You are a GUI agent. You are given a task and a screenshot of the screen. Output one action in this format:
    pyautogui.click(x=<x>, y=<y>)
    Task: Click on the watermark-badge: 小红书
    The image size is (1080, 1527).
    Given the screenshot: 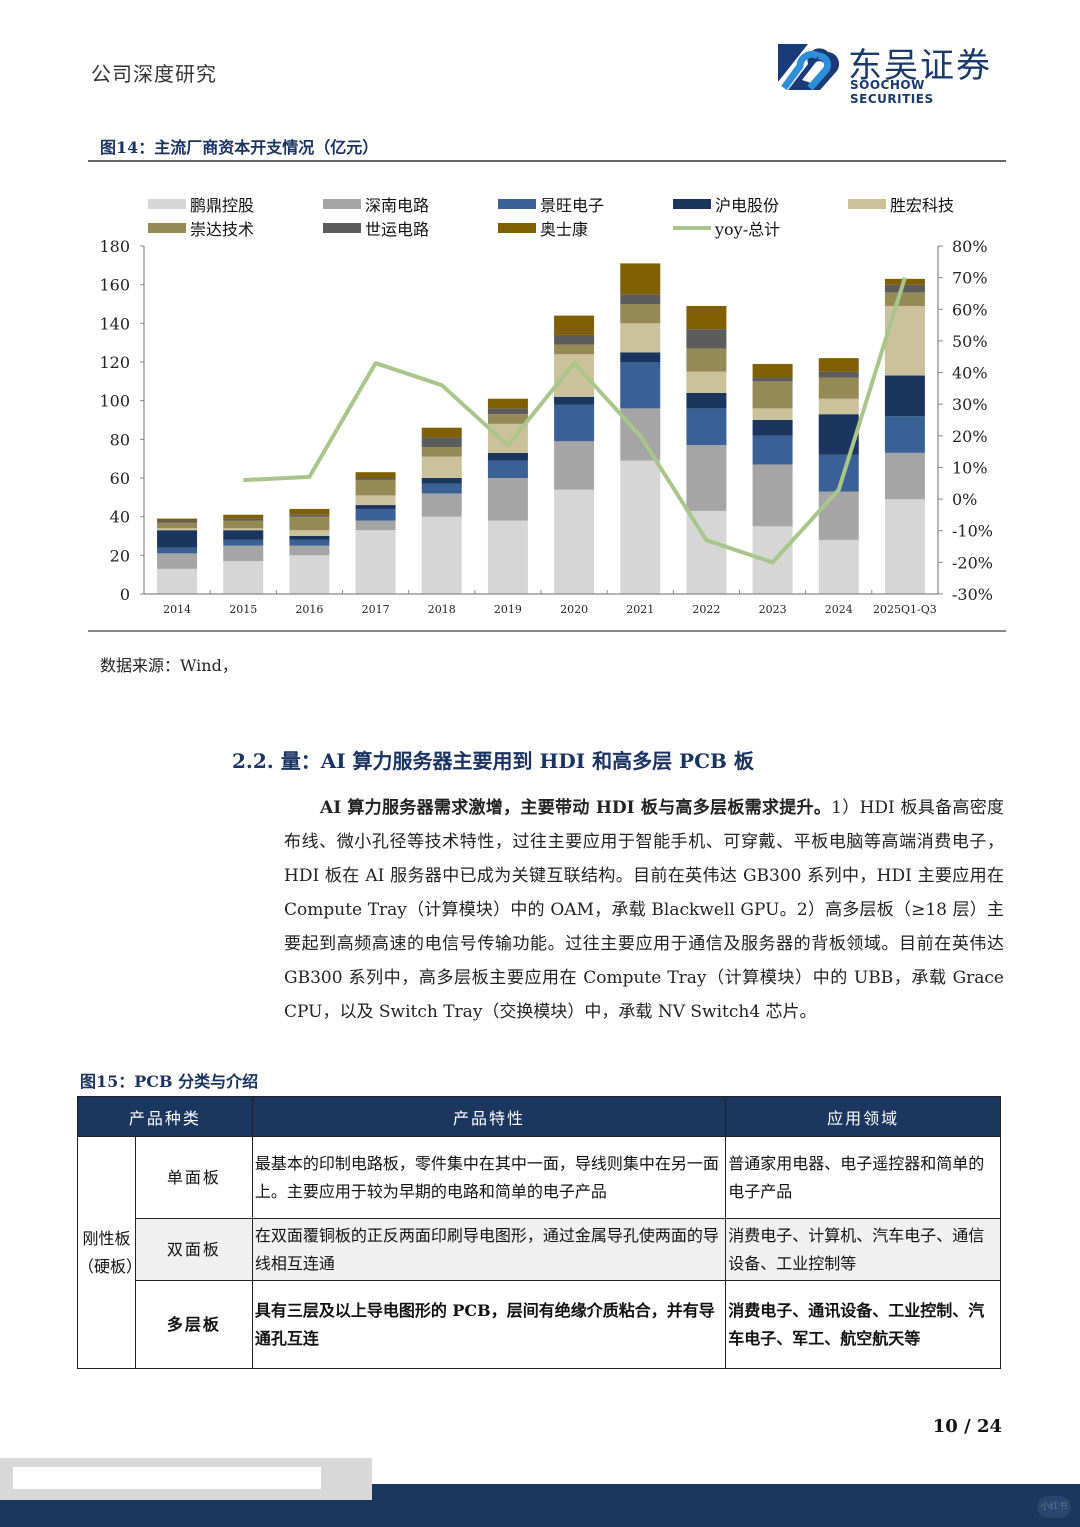 What is the action you would take?
    pyautogui.click(x=1054, y=1507)
    